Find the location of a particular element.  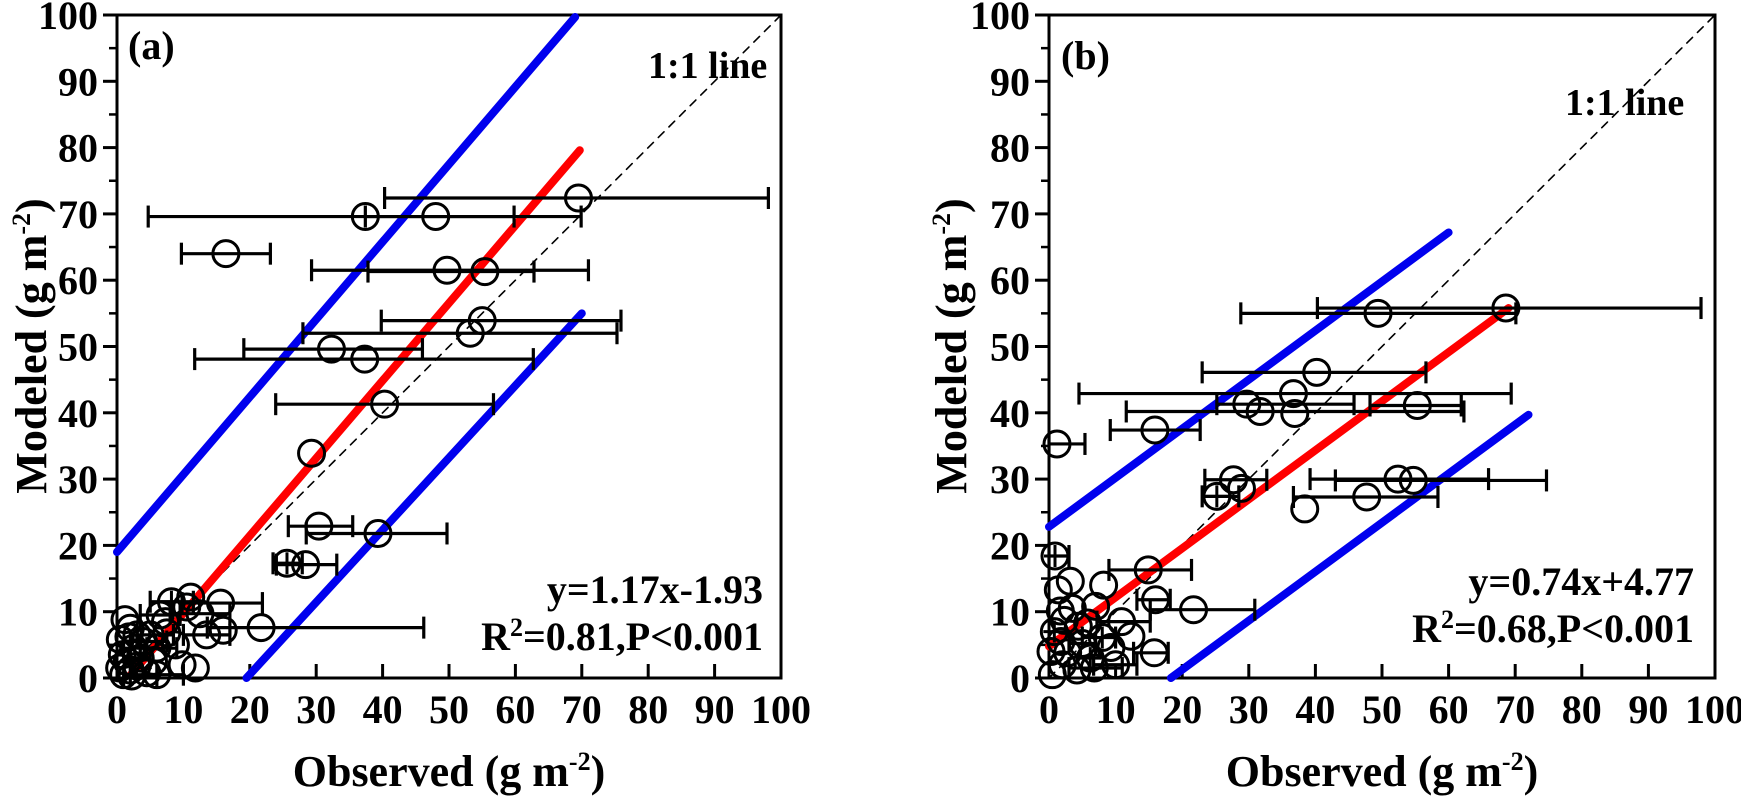

r2-line-b: R2=0.68,P<0.001 is located at coordinates (1553, 631).